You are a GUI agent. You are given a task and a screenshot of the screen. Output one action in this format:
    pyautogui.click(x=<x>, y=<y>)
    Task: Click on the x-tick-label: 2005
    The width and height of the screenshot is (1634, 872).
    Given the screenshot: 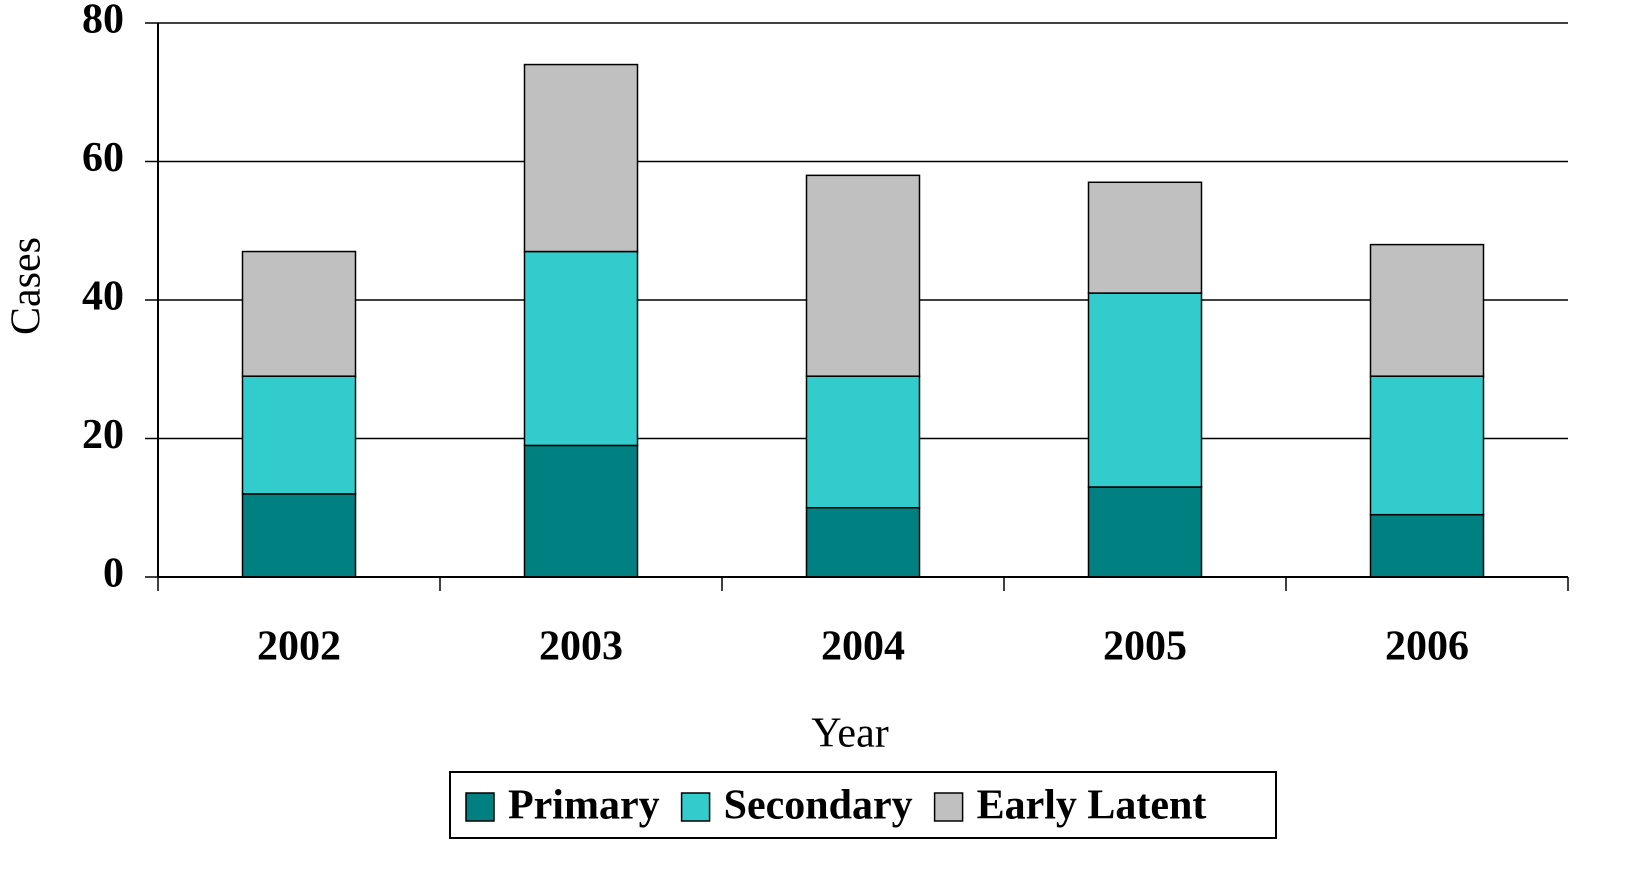 What is the action you would take?
    pyautogui.click(x=1145, y=647)
    